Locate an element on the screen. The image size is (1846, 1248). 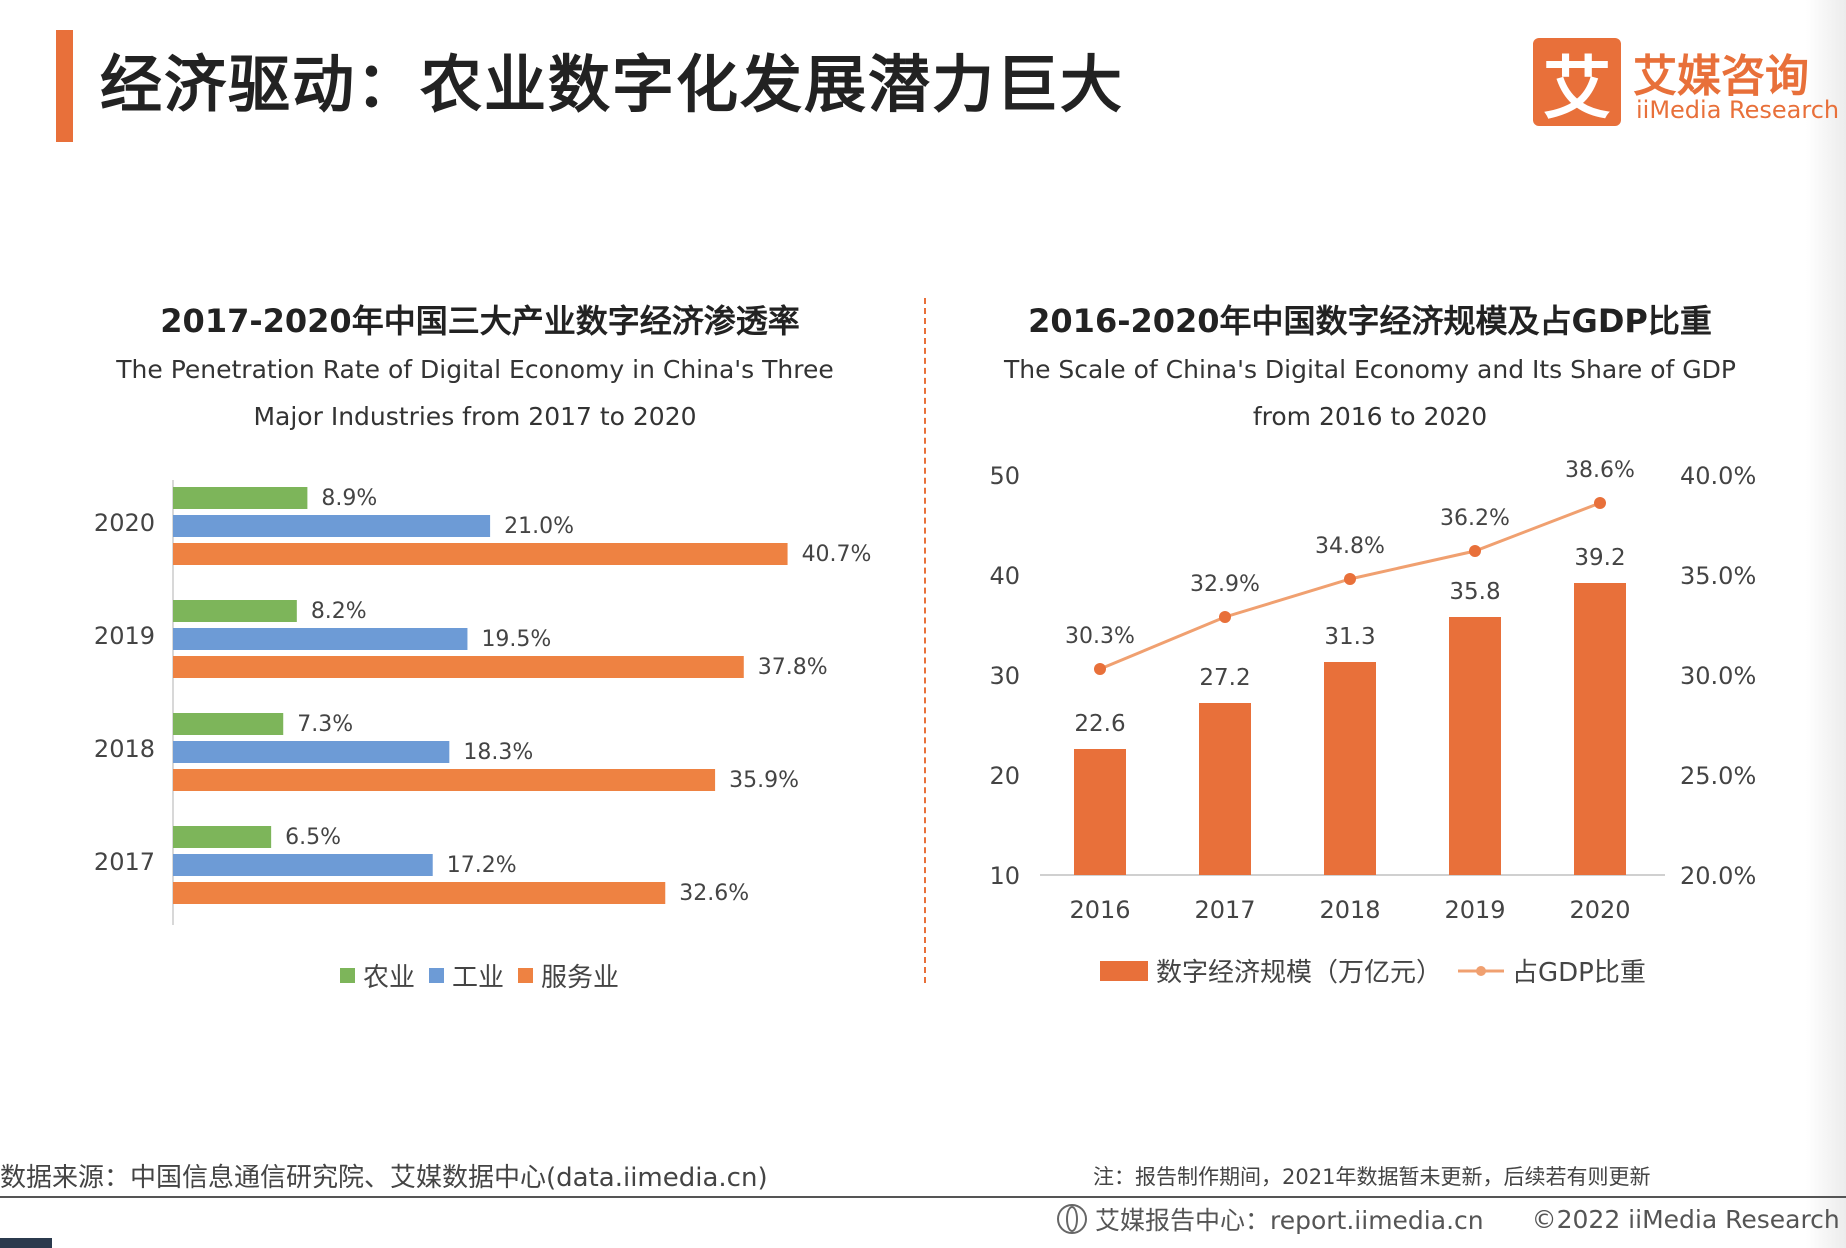
iimedia-logo: 艾 艾媒咨询 iiMedia Research is located at coordinates (1686, 85).